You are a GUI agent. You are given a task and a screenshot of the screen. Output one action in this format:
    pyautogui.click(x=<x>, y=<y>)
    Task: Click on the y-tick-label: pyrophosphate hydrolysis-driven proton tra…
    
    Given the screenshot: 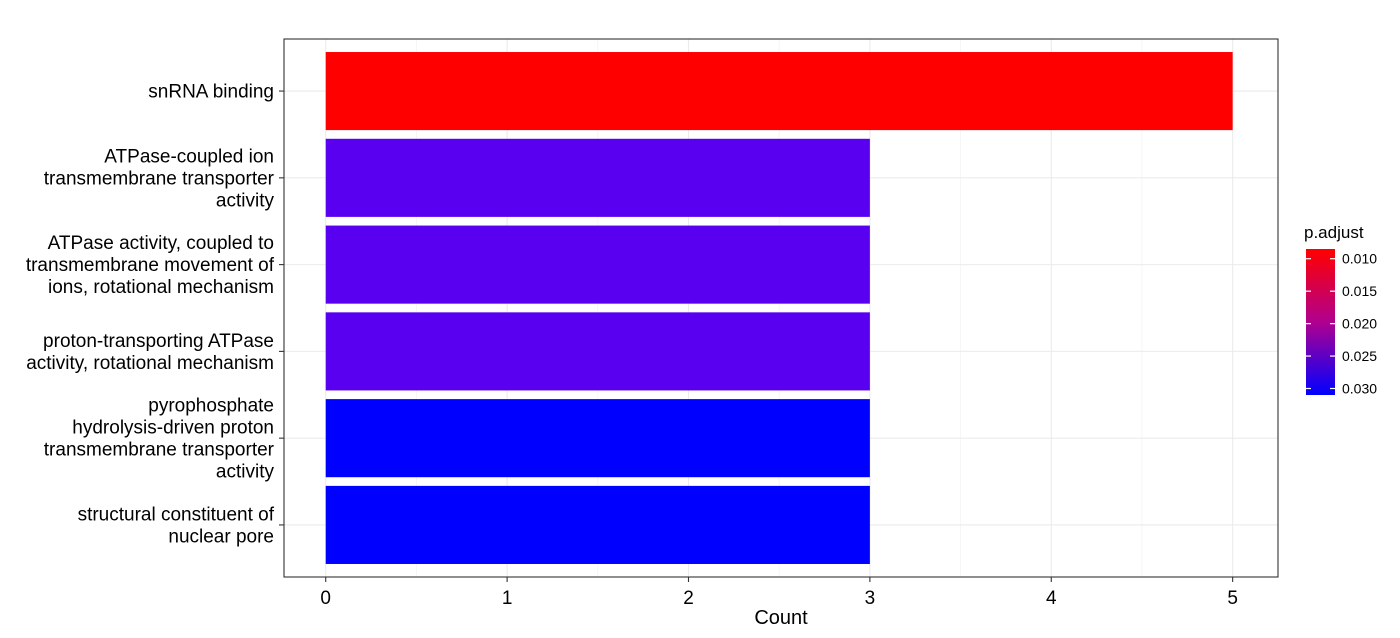 What is the action you would take?
    pyautogui.click(x=159, y=439)
    